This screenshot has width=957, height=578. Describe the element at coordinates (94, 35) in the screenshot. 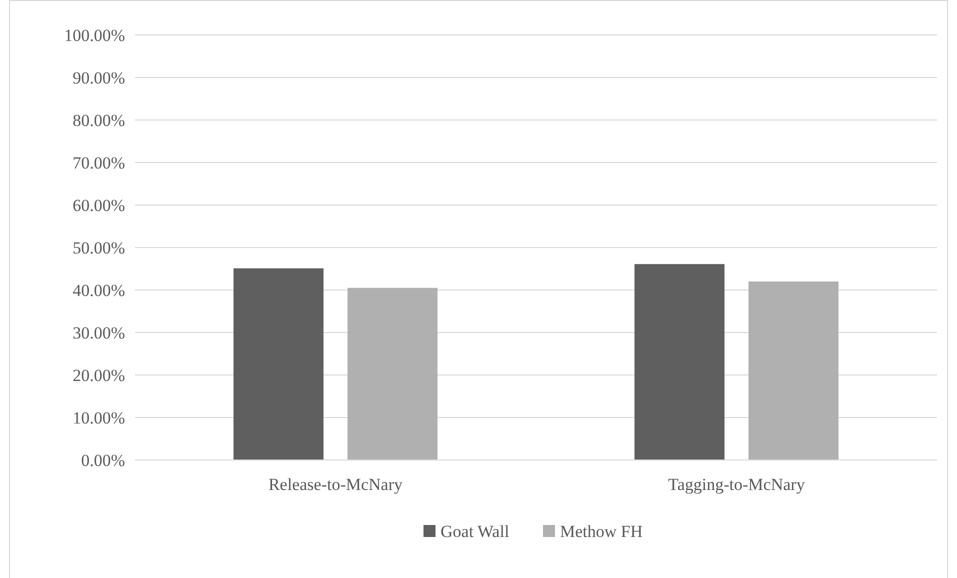

I see `y-tick-label: 100.00%` at that location.